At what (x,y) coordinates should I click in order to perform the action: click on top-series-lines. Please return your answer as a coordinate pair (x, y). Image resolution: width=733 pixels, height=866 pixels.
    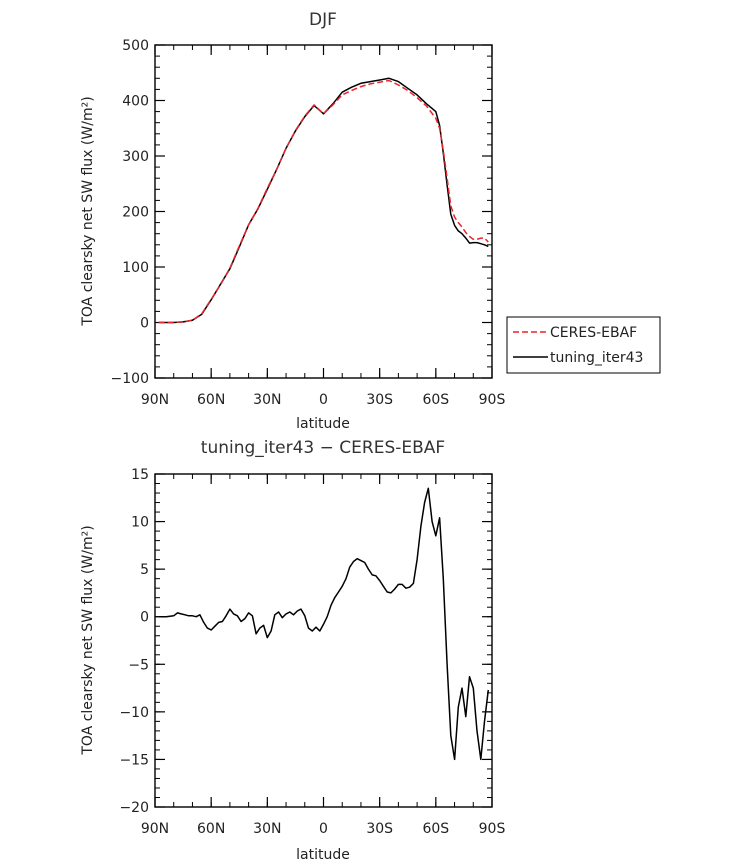
    Looking at the image, I should click on (323, 200).